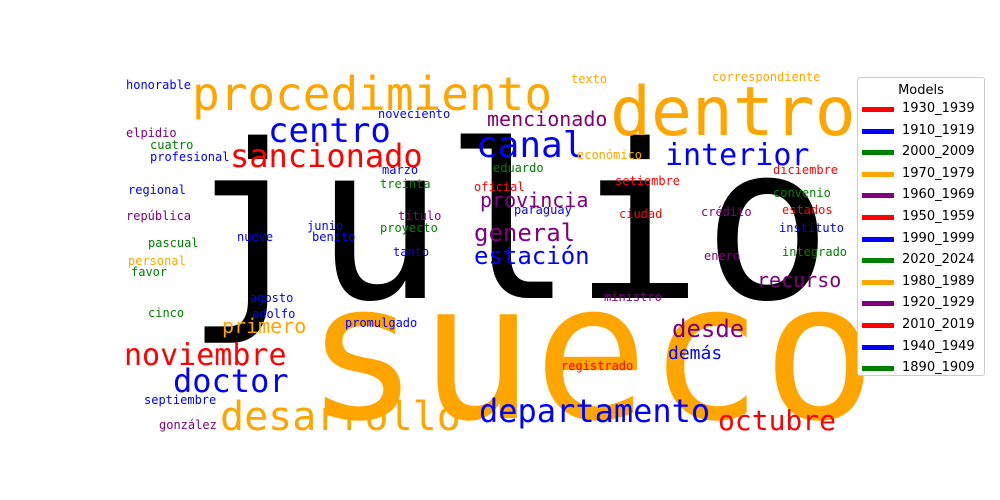 This screenshot has height=500, width=1000. Describe the element at coordinates (409, 228) in the screenshot. I see `word-proyecto: proyecto` at that location.